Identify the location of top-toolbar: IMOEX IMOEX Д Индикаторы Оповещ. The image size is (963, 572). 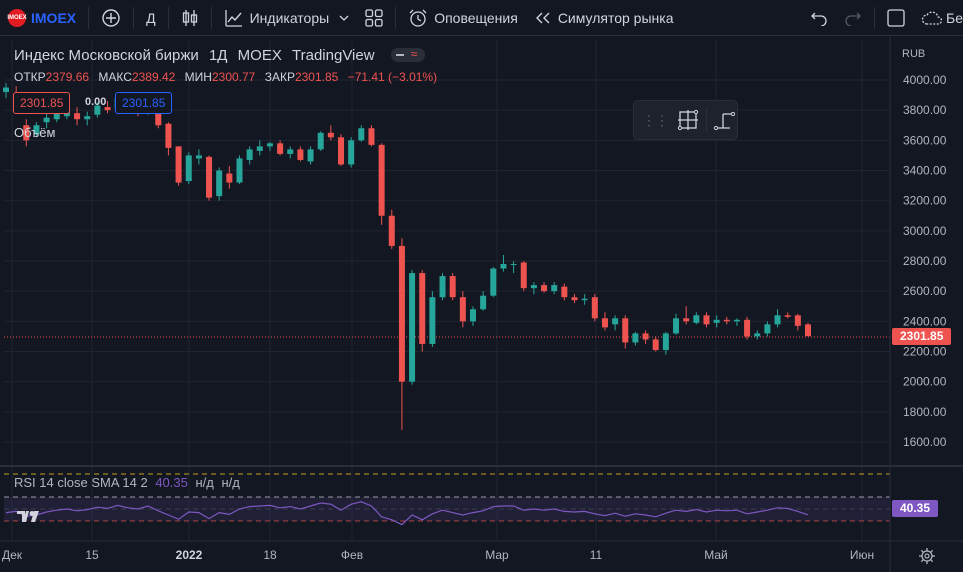
(481, 18).